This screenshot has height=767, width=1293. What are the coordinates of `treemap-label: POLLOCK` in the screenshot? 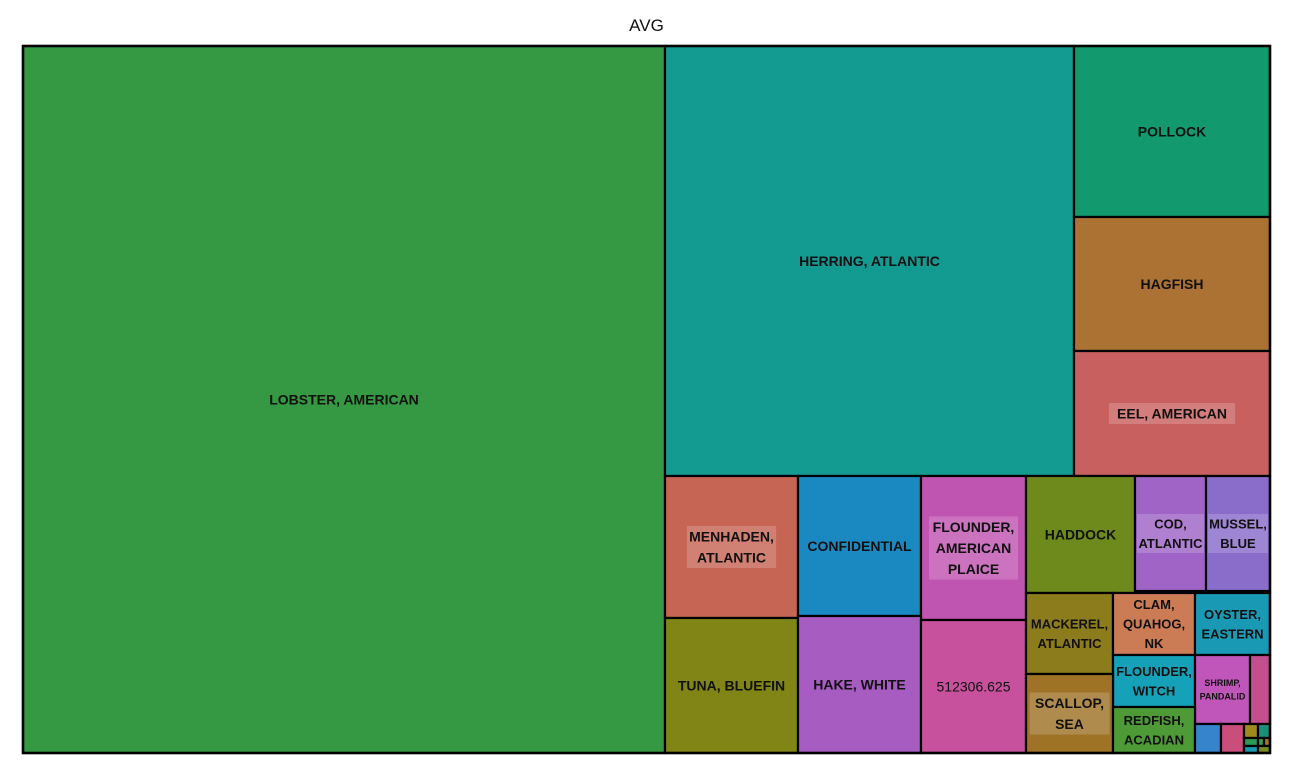 It's located at (1172, 132).